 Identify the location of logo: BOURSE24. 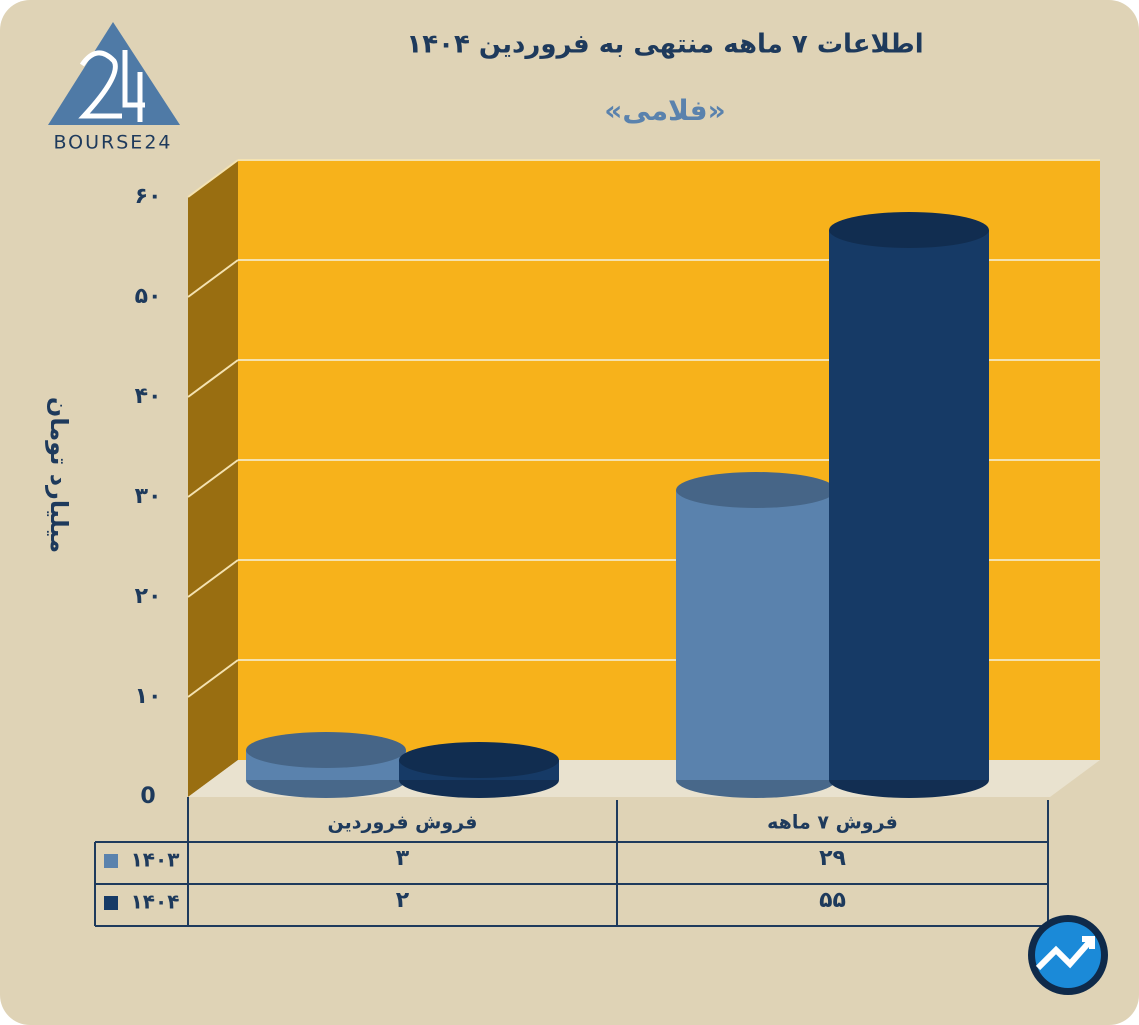
(114, 88).